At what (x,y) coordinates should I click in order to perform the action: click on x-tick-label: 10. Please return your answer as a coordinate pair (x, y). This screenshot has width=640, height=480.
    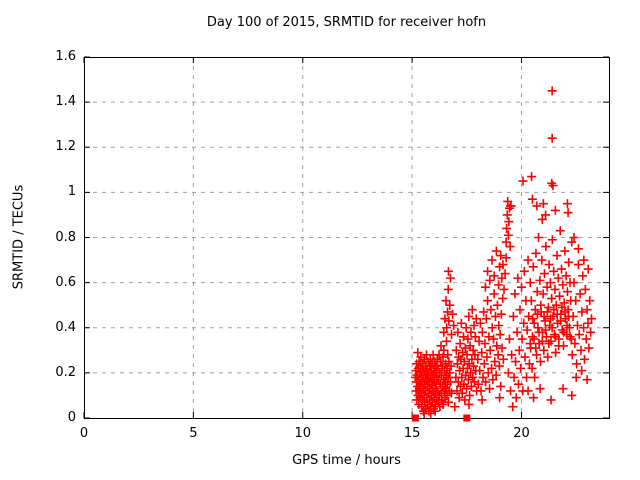
    Looking at the image, I should click on (303, 433).